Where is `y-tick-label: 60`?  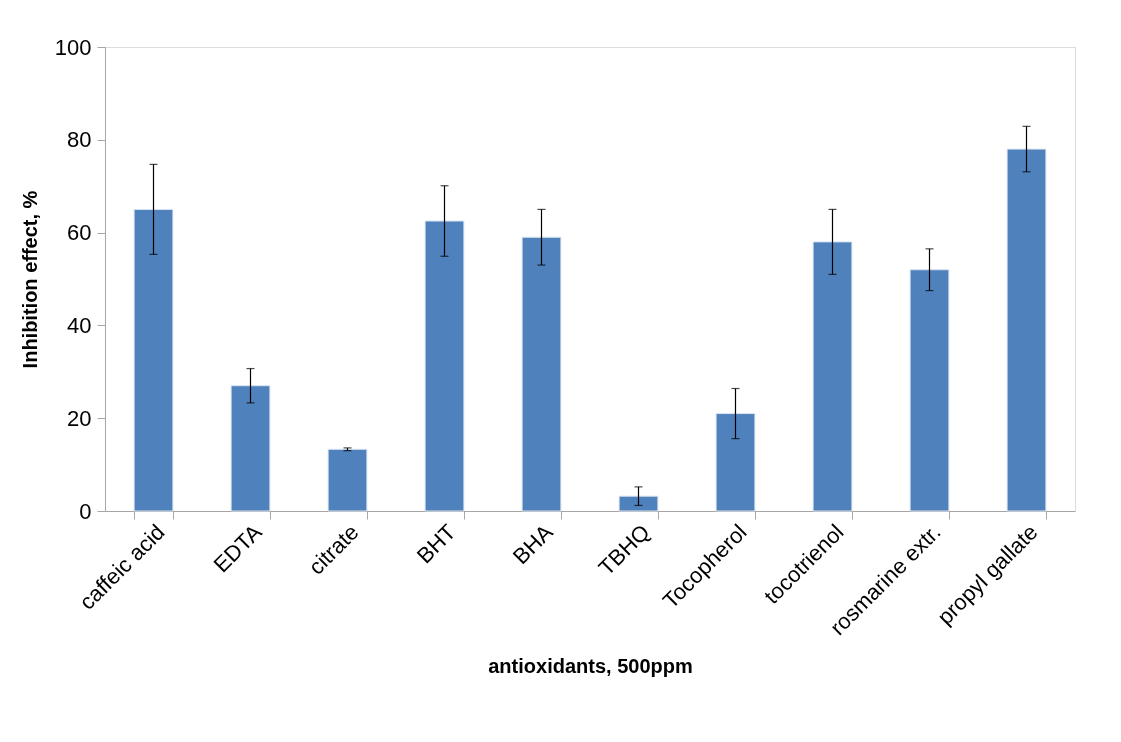 y-tick-label: 60 is located at coordinates (79, 233).